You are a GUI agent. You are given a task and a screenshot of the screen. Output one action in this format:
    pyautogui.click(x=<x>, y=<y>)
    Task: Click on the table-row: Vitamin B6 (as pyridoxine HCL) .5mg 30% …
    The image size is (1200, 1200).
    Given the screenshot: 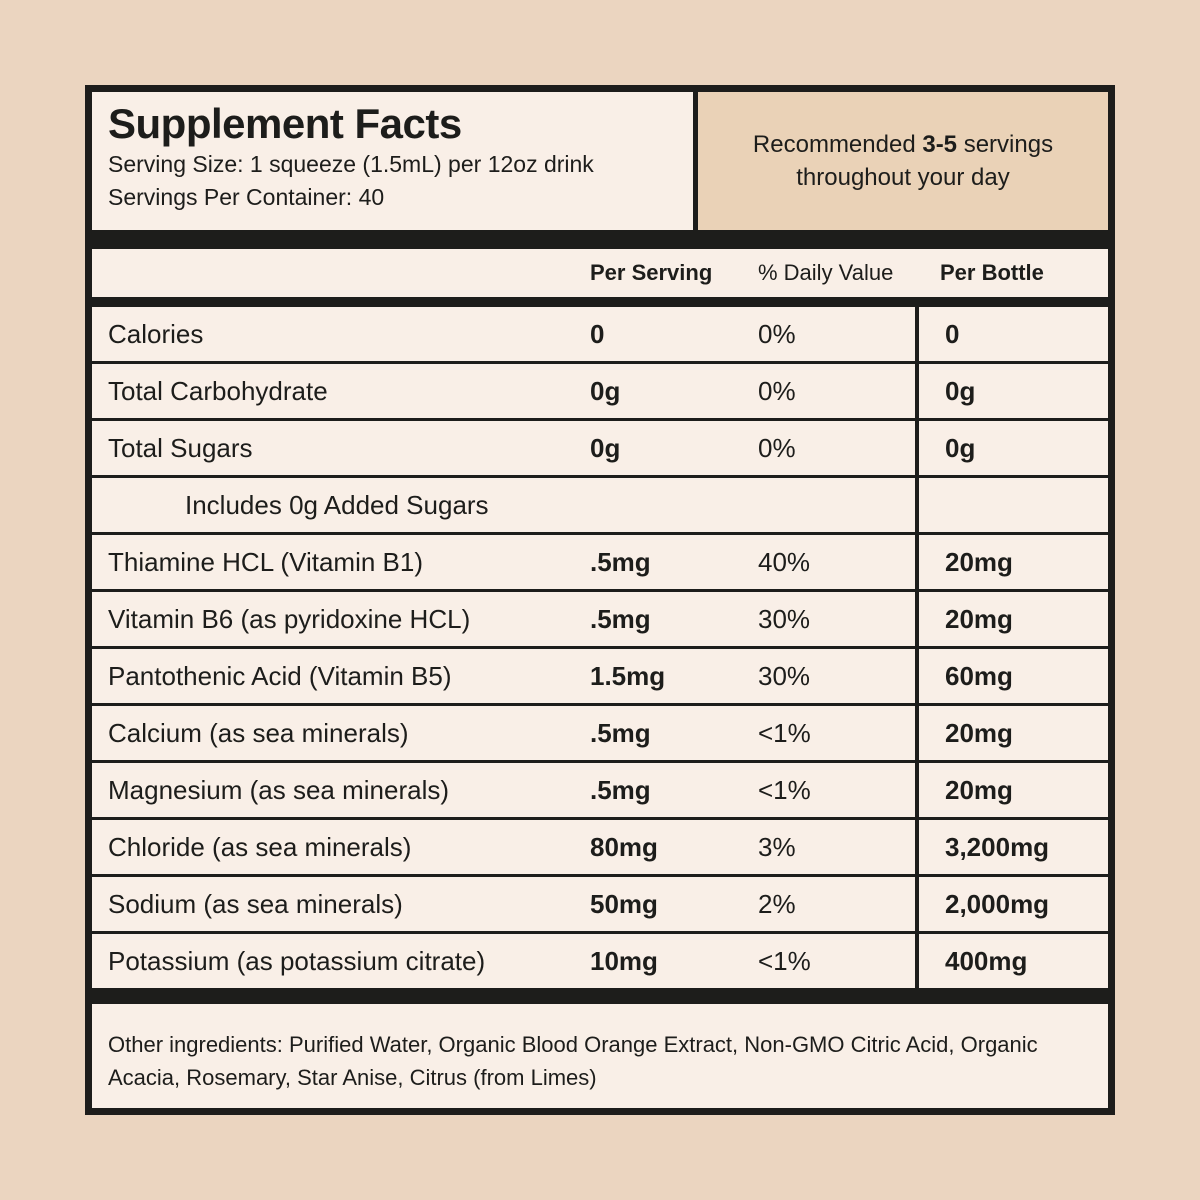 What is the action you would take?
    pyautogui.click(x=600, y=620)
    